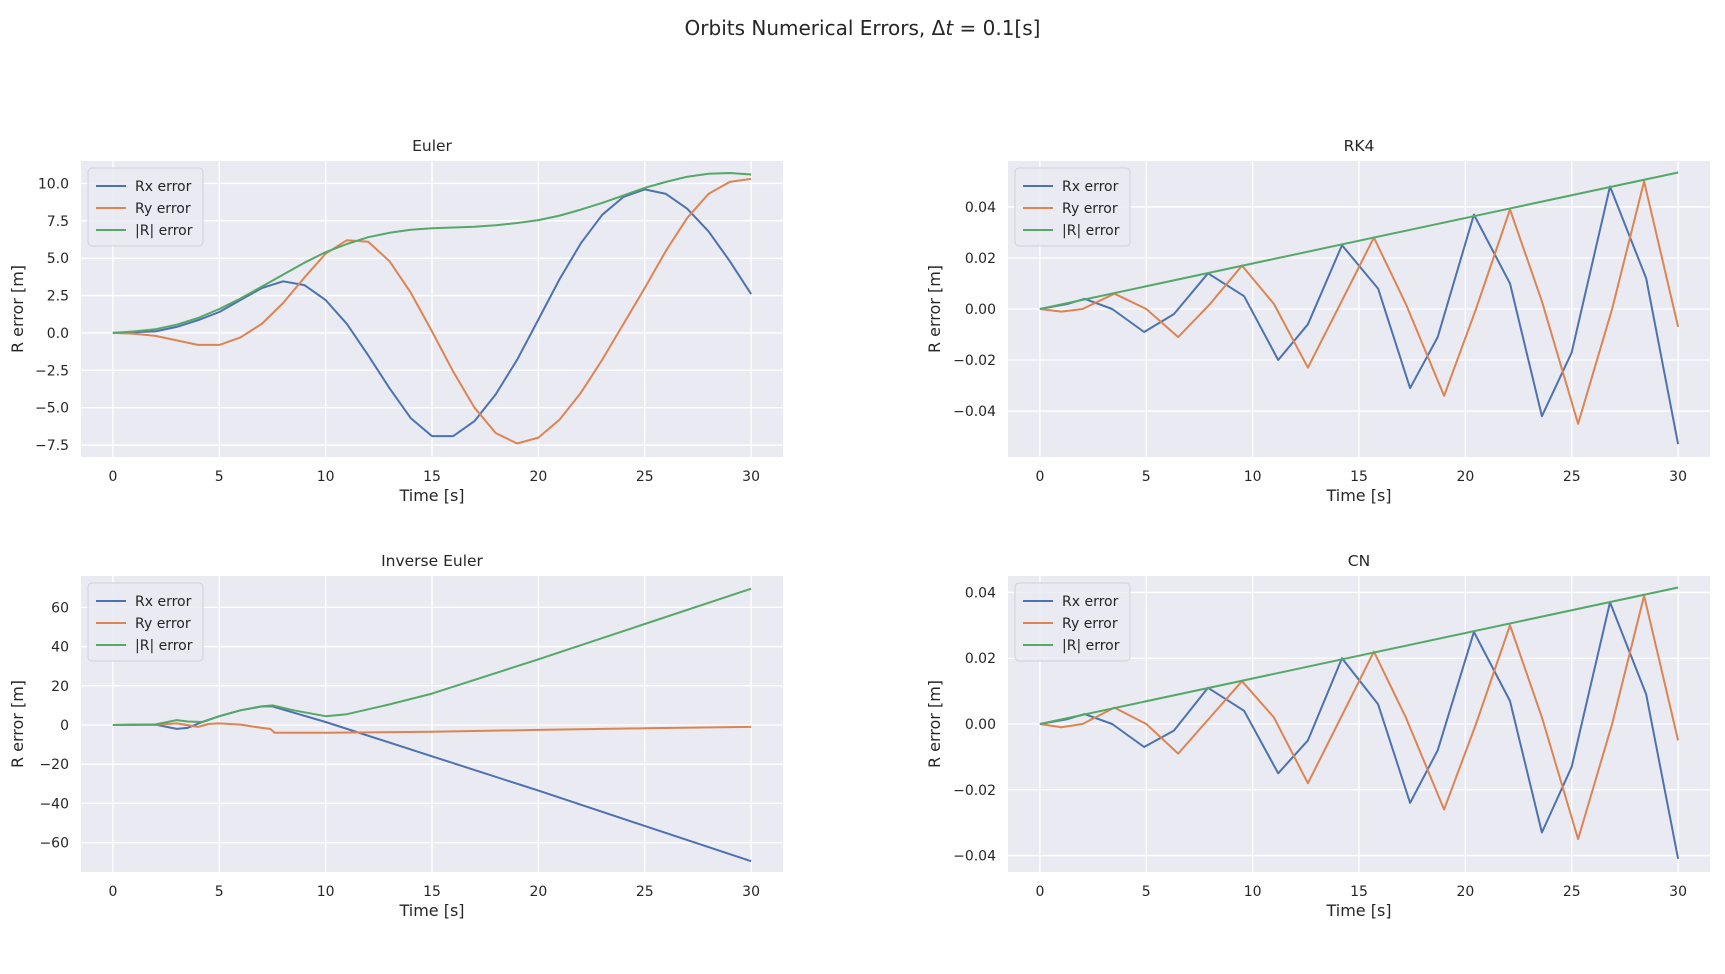 This screenshot has height=974, width=1725. I want to click on figure-title: Orbits Numerical Errors, Δt = 0.1[s], so click(862, 28).